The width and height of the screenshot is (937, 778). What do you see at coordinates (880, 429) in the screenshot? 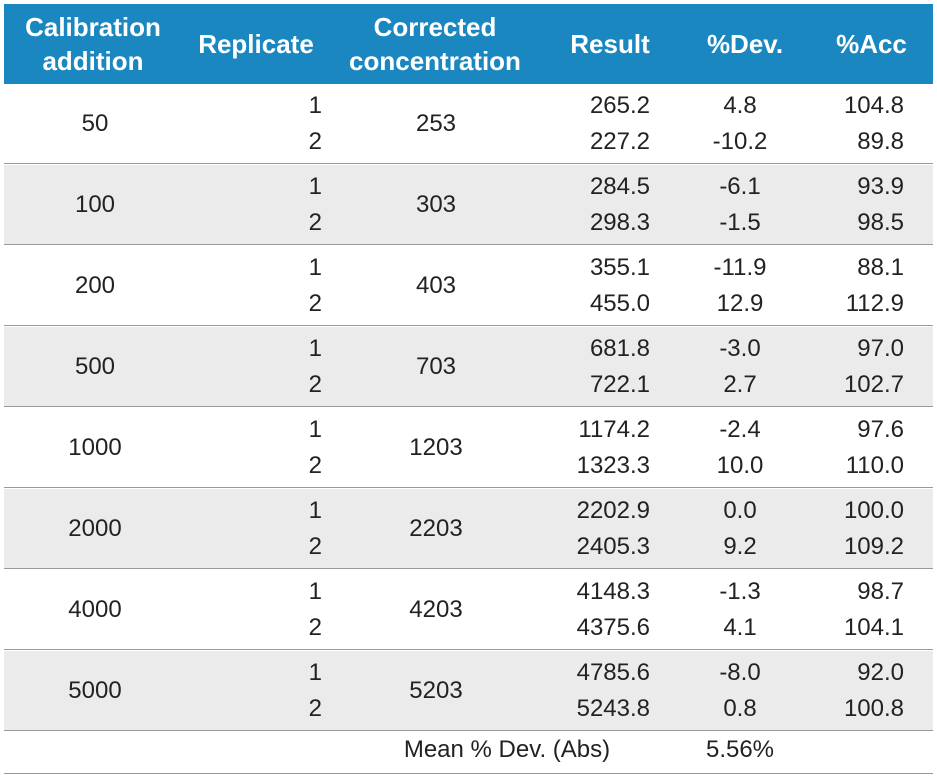
I see `acc-cell: 97.6` at bounding box center [880, 429].